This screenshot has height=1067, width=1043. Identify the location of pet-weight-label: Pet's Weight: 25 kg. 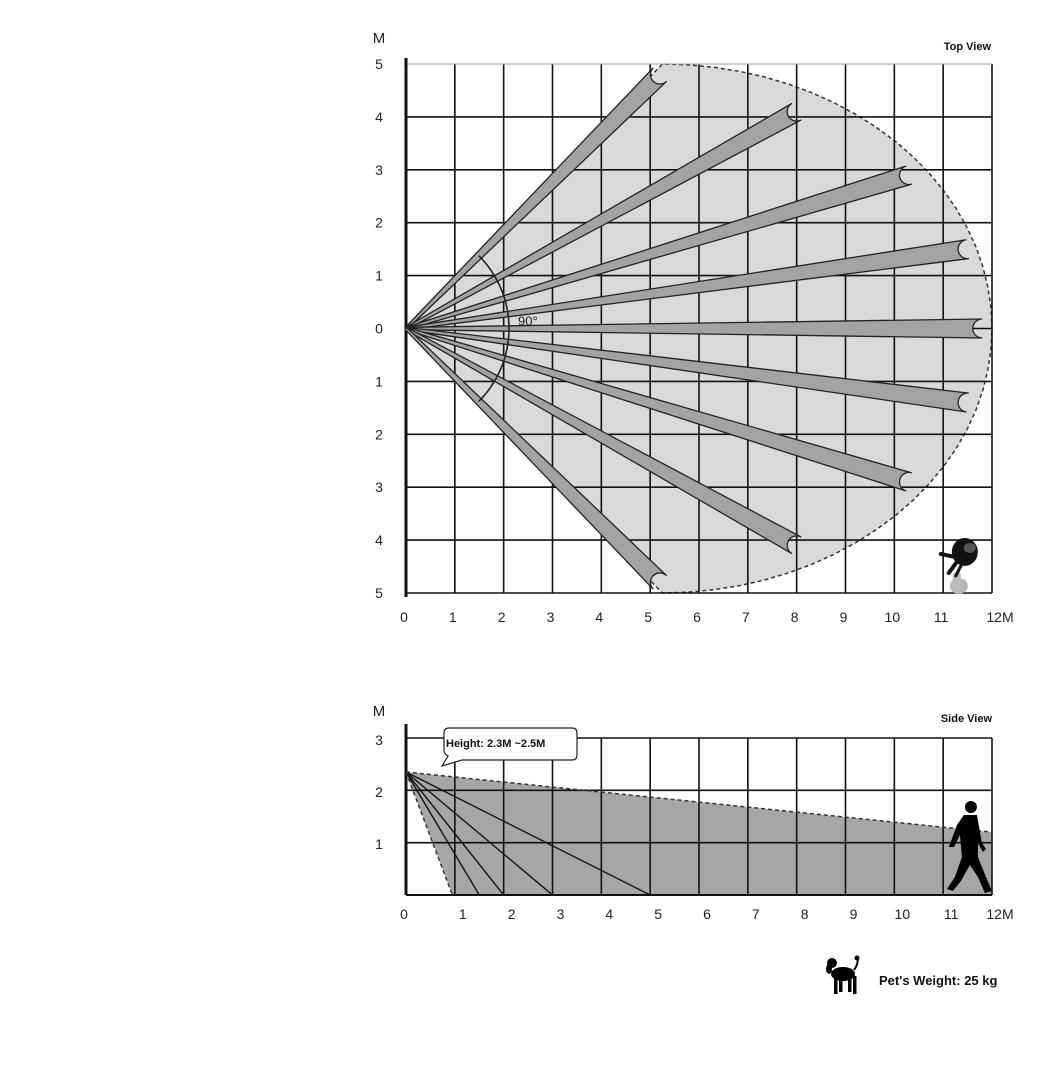
(938, 980).